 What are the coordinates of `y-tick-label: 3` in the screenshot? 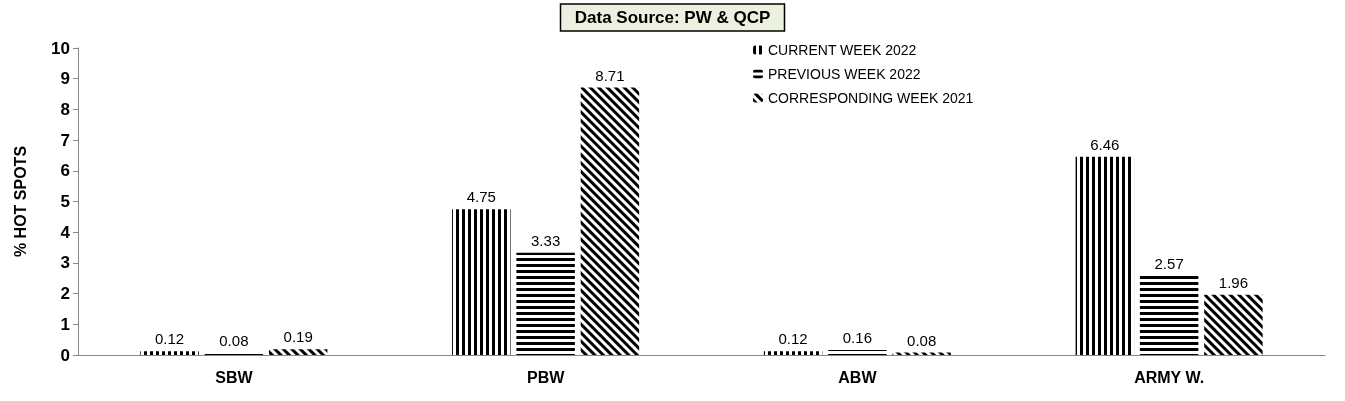 It's located at (65, 263).